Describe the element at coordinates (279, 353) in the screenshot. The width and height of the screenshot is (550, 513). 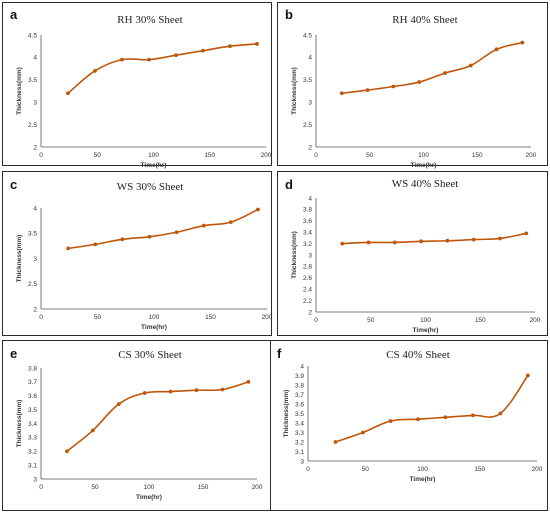
I see `panel-letter: f` at that location.